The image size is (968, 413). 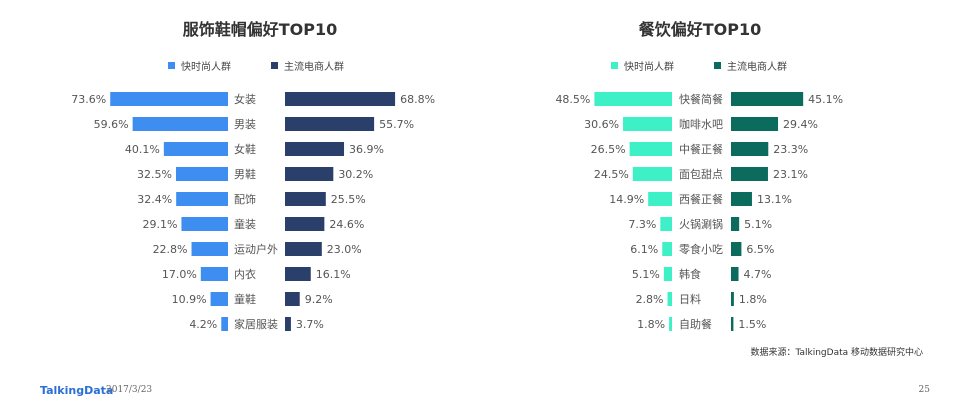 I want to click on data-label-apparel-left: 32.5%, so click(x=154, y=174).